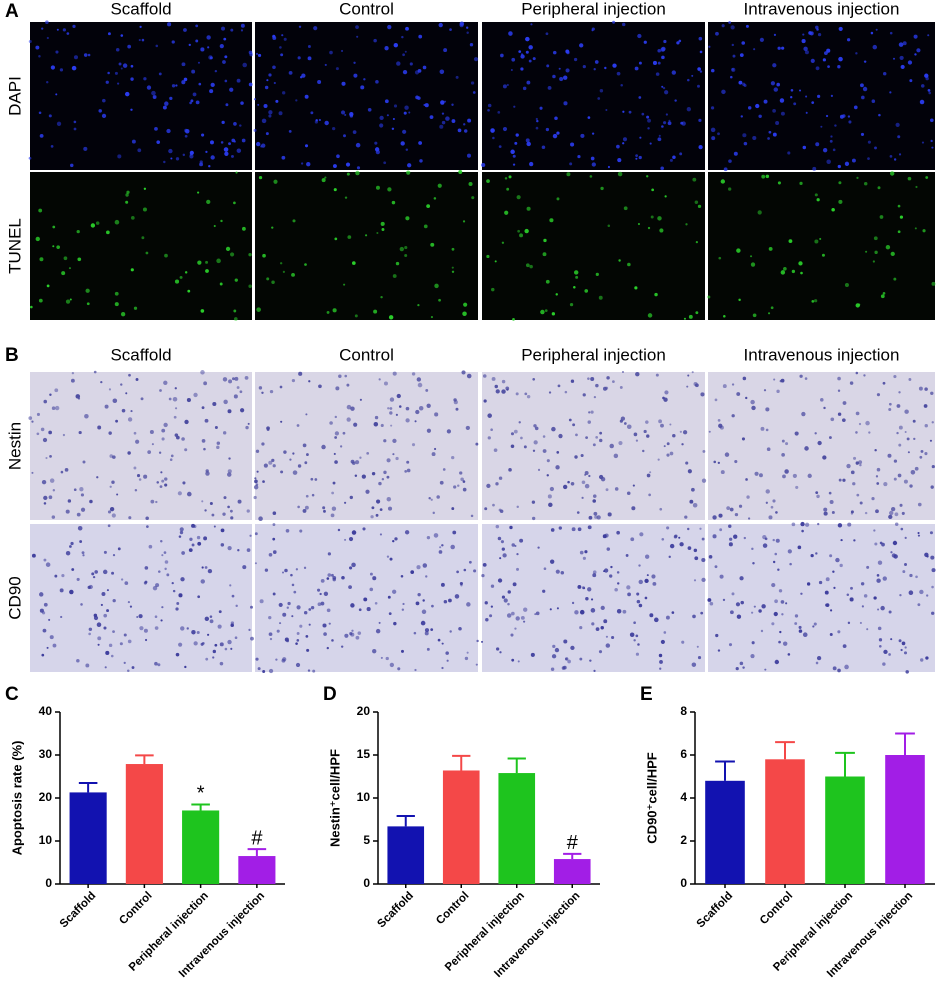  What do you see at coordinates (78, 910) in the screenshot?
I see `x-tick-label: Scaffold` at bounding box center [78, 910].